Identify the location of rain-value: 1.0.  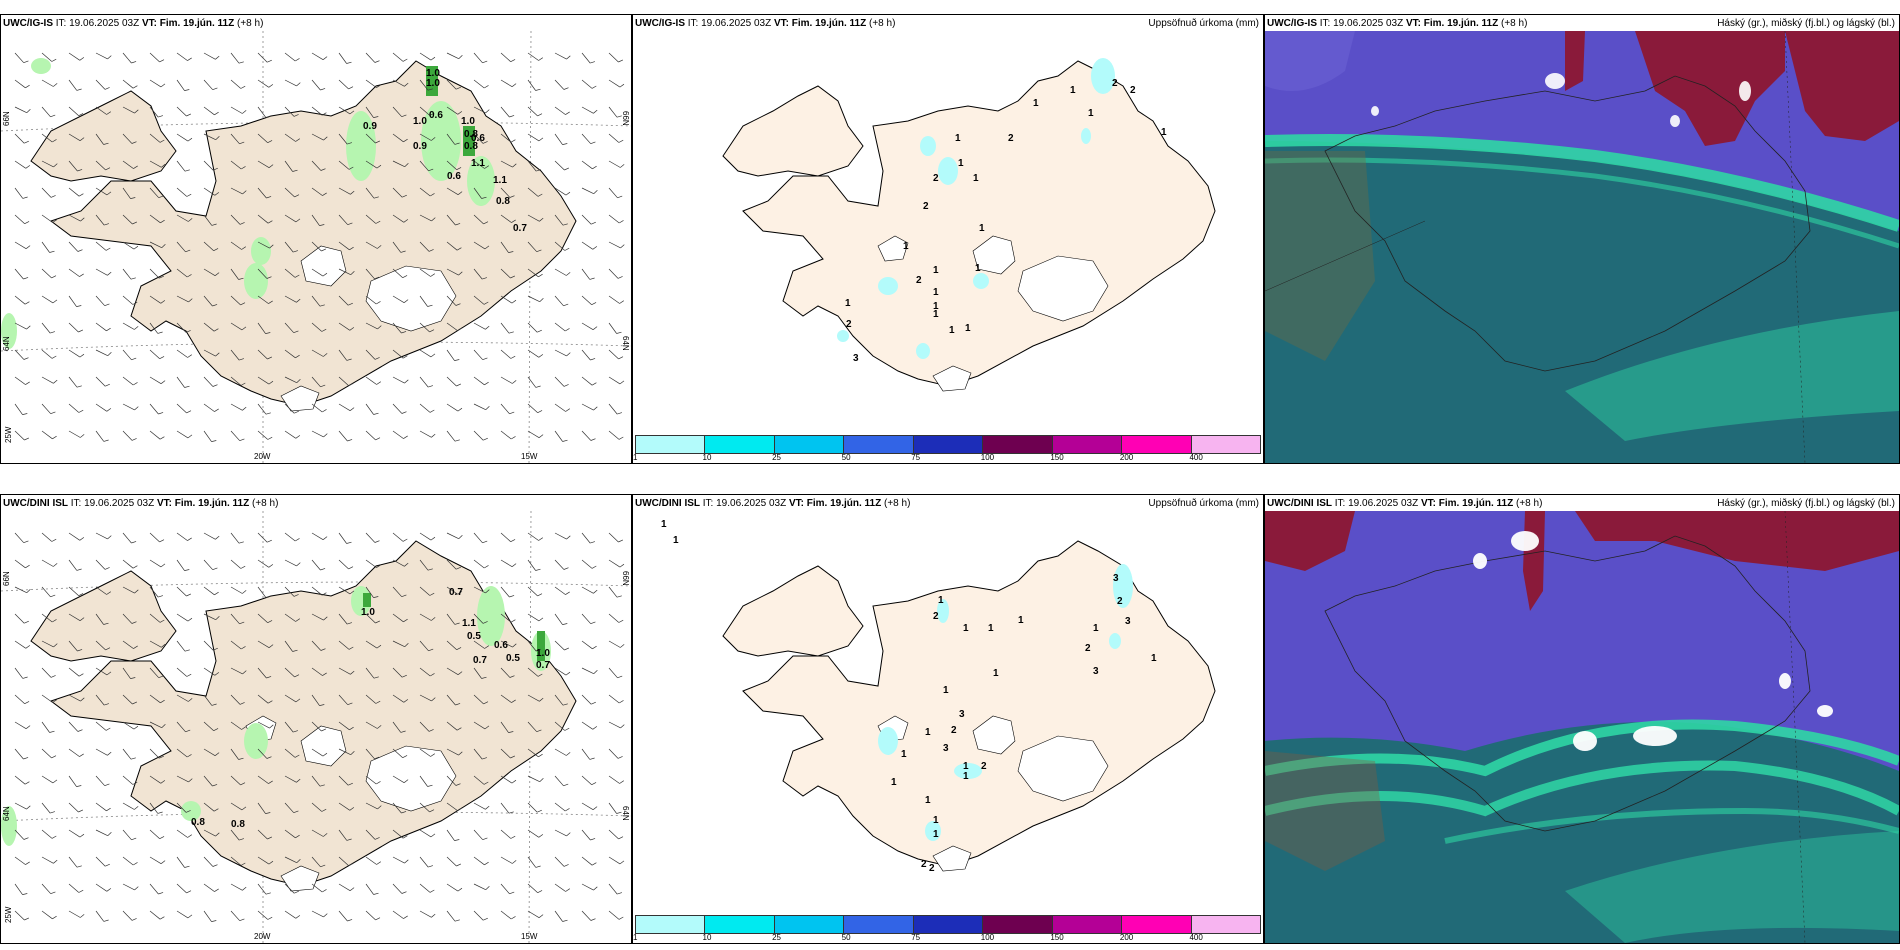
(420, 121).